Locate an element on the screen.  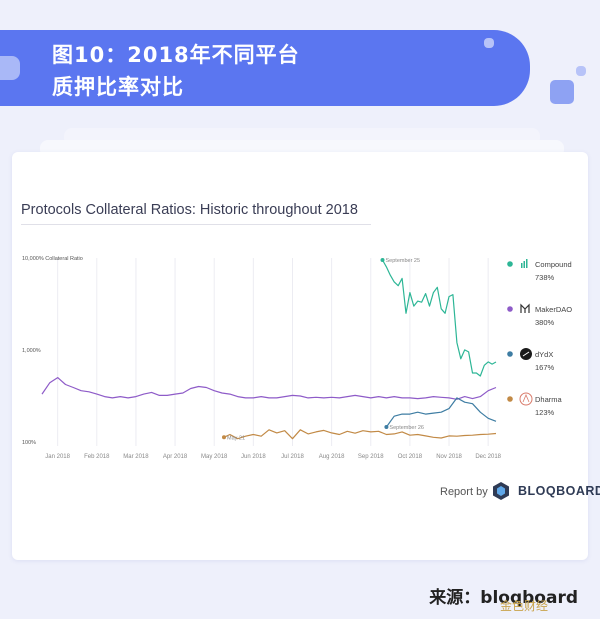
series-line-dydx is located at coordinates (441, 412).